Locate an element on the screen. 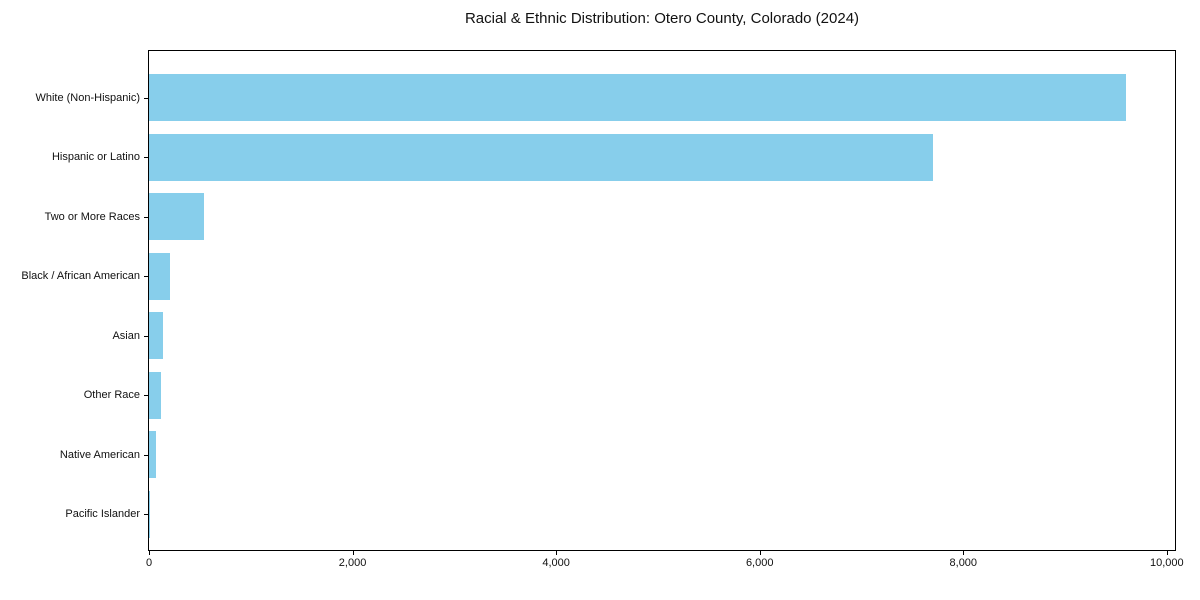 This screenshot has width=1200, height=600. bar-asian is located at coordinates (156, 336).